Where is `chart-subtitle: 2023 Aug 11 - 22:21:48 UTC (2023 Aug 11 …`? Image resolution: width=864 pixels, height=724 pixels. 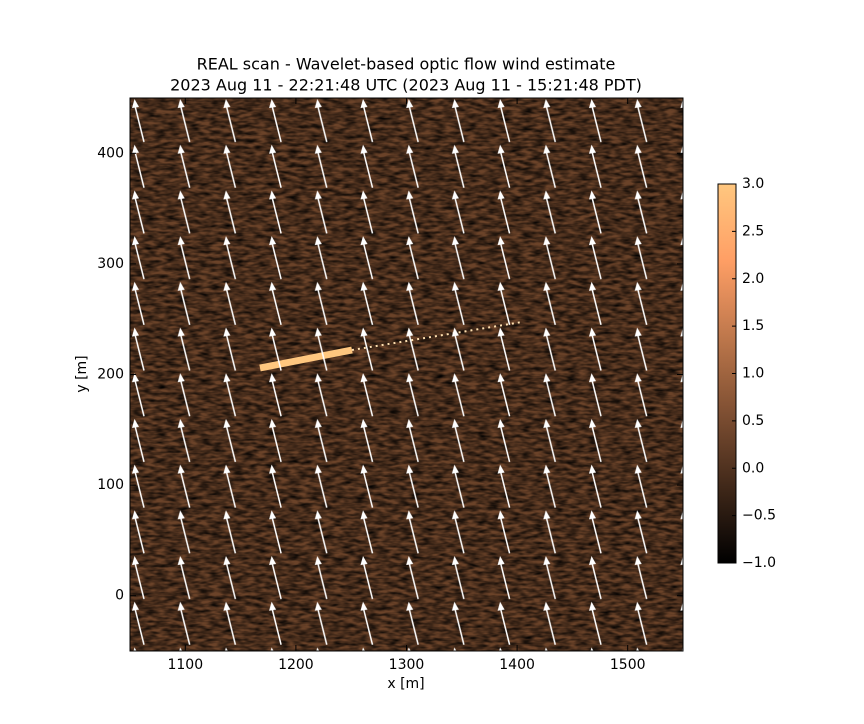
chart-subtitle: 2023 Aug 11 - 22:21:48 UTC (2023 Aug 11 … is located at coordinates (406, 85).